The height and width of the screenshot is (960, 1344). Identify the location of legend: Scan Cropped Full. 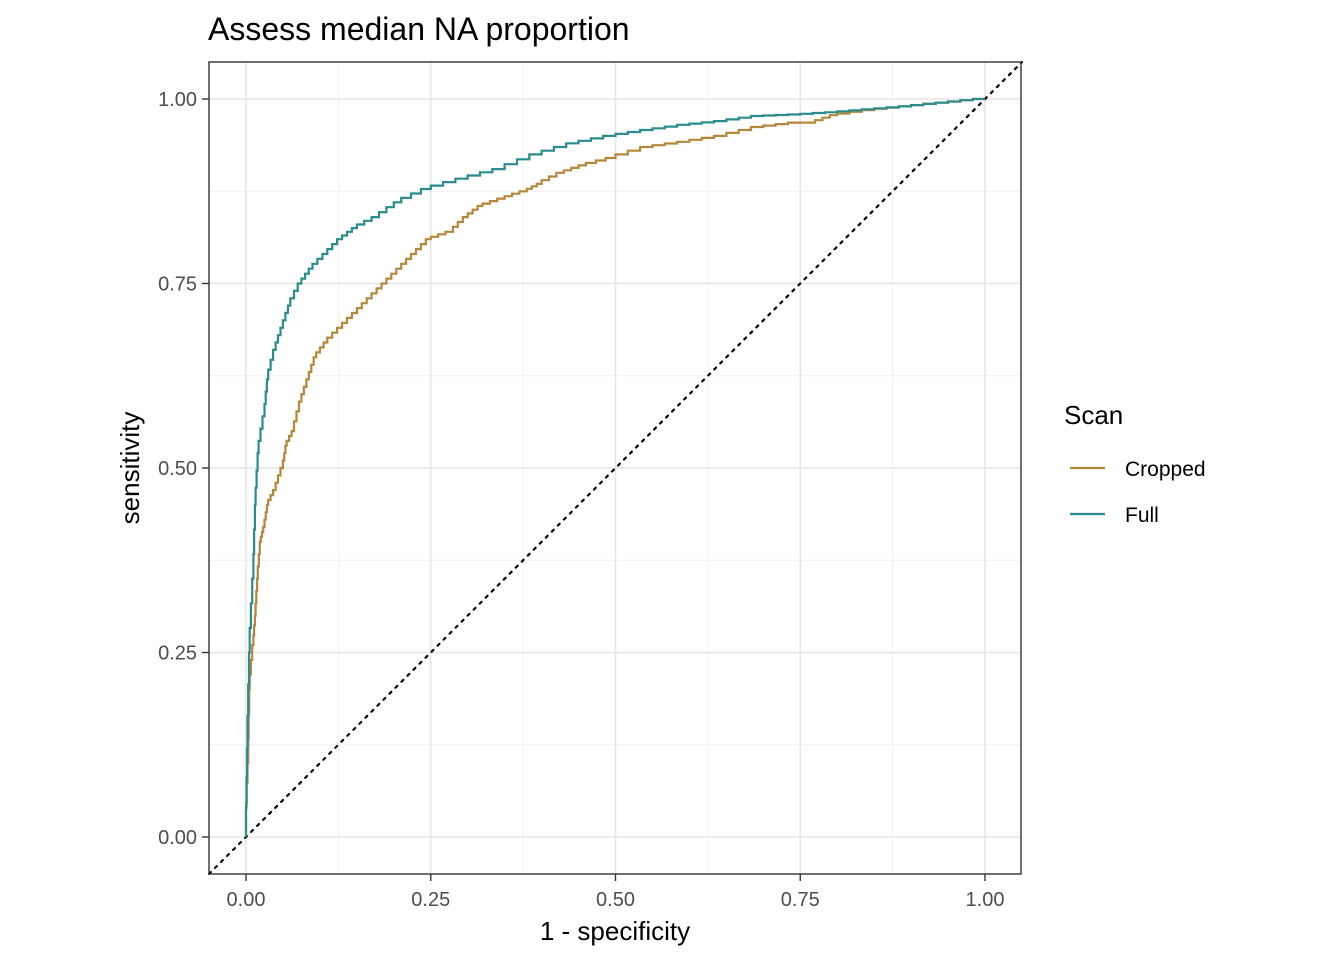
(1135, 463).